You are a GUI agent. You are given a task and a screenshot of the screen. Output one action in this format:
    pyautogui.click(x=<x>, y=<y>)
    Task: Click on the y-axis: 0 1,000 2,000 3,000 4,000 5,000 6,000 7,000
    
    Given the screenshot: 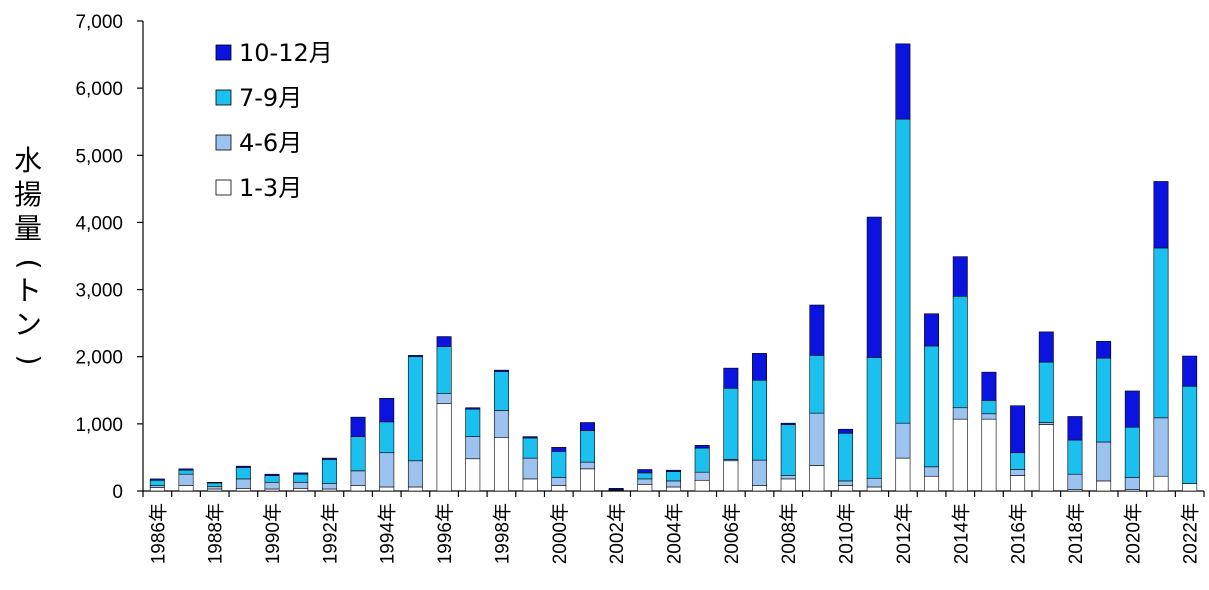 What is the action you would take?
    pyautogui.click(x=109, y=257)
    